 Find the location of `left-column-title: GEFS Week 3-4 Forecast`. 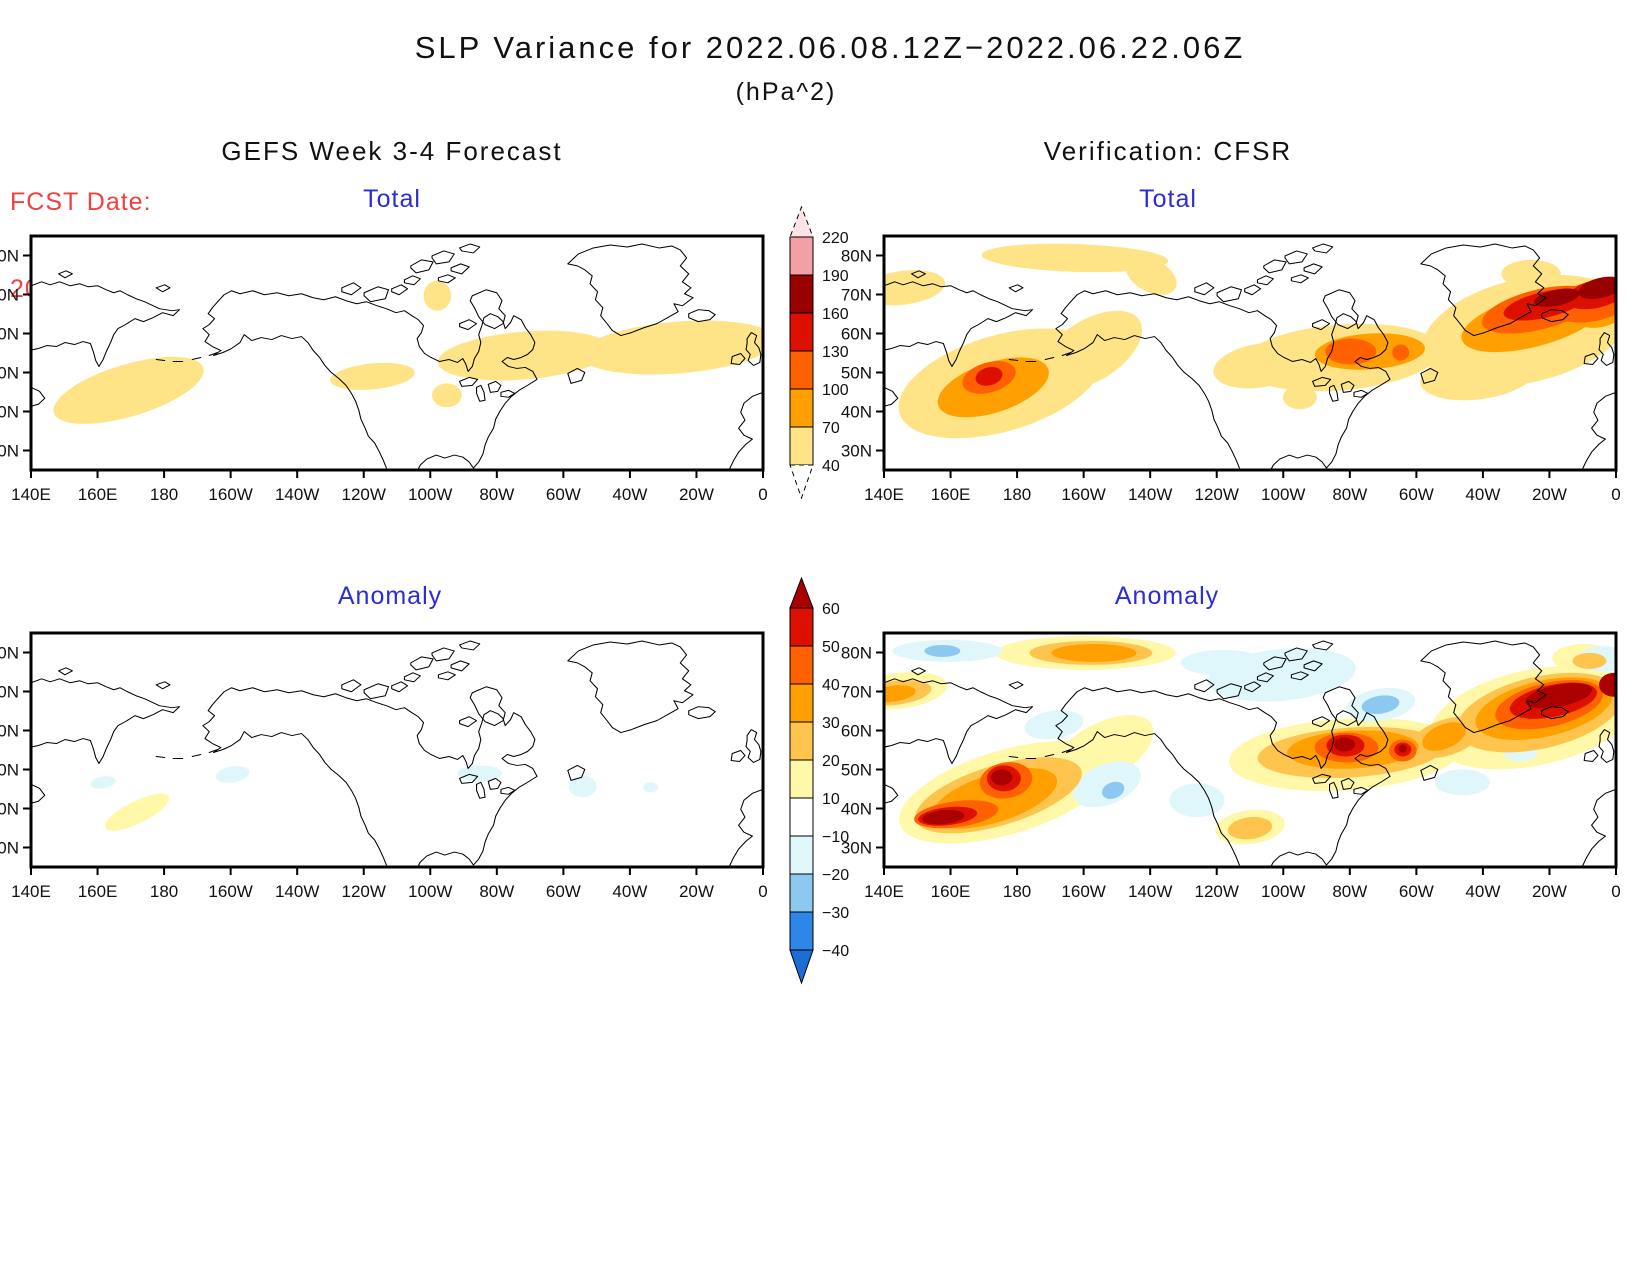

left-column-title: GEFS Week 3-4 Forecast is located at coordinates (392, 151).